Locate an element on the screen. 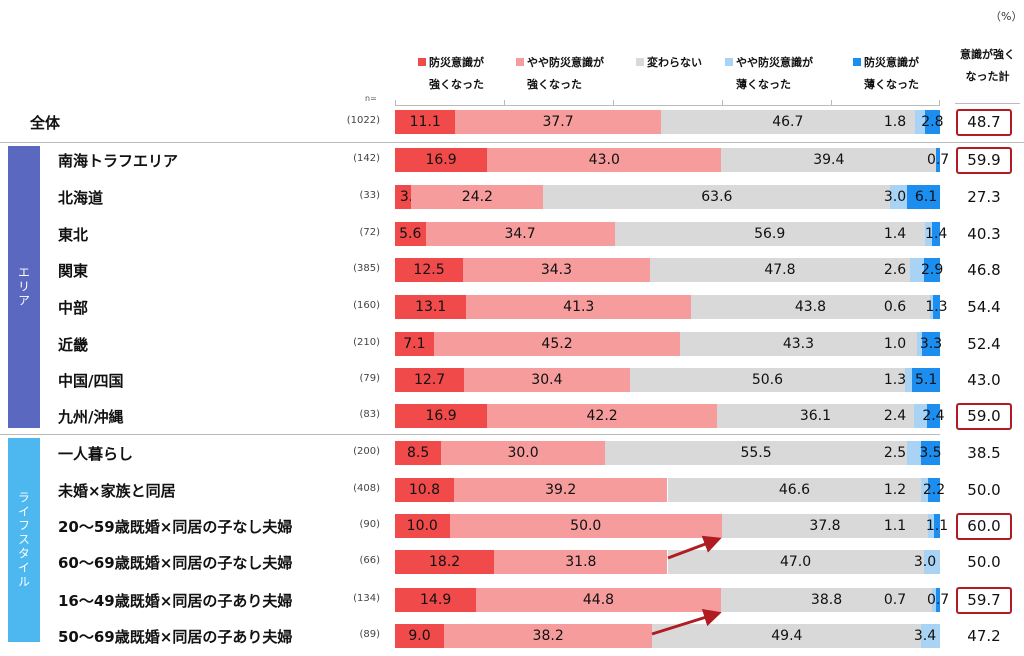 Image resolution: width=1024 pixels, height=656 pixels. data-label: 1.2 is located at coordinates (895, 490).